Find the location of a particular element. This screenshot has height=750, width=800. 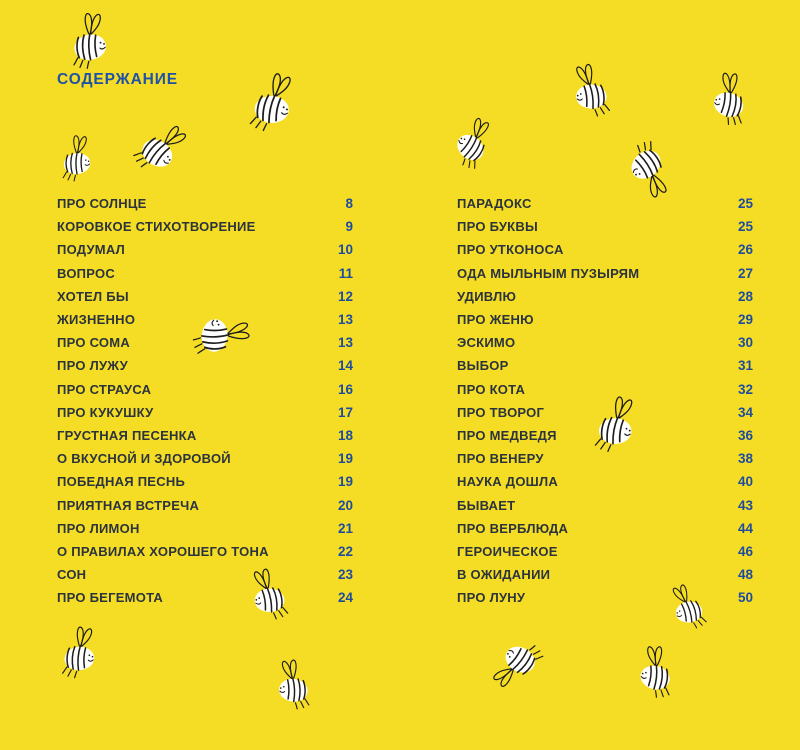

toc-entry-title: ПРО ЛИМОН is located at coordinates (98, 528).